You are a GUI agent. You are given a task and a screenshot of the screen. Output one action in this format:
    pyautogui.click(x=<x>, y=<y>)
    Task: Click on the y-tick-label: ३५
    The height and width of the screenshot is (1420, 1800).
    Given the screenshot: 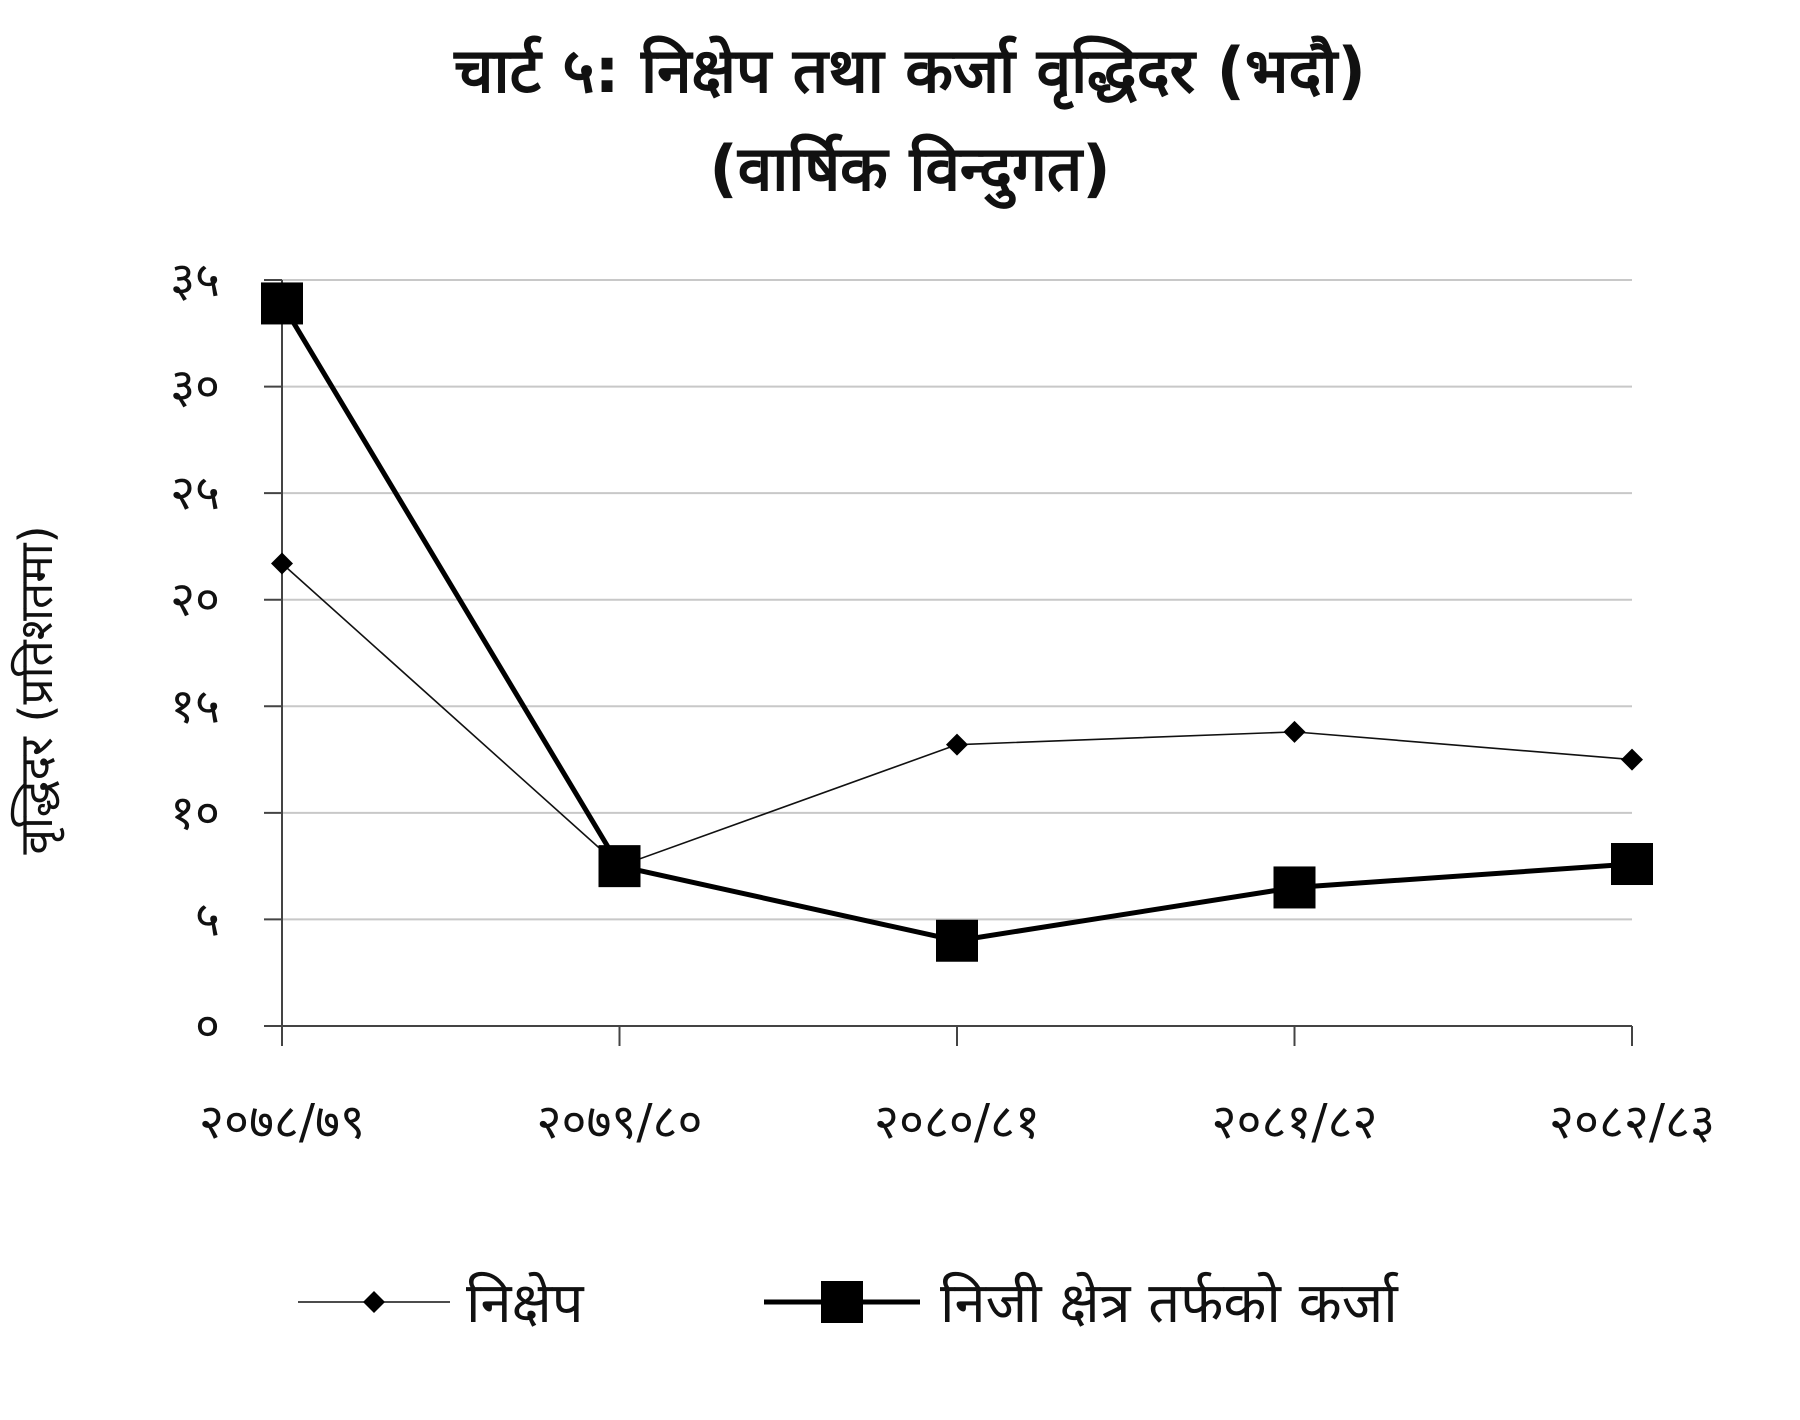 What is the action you would take?
    pyautogui.click(x=195, y=280)
    